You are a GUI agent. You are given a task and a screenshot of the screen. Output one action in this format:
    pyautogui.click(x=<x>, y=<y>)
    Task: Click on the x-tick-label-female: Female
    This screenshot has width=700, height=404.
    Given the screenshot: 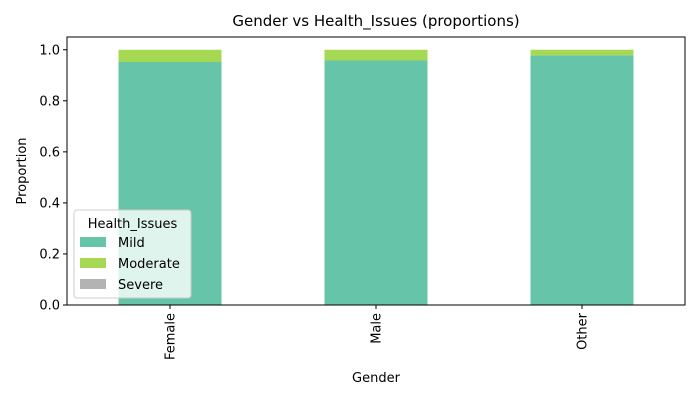 What is the action you would take?
    pyautogui.click(x=171, y=336)
    